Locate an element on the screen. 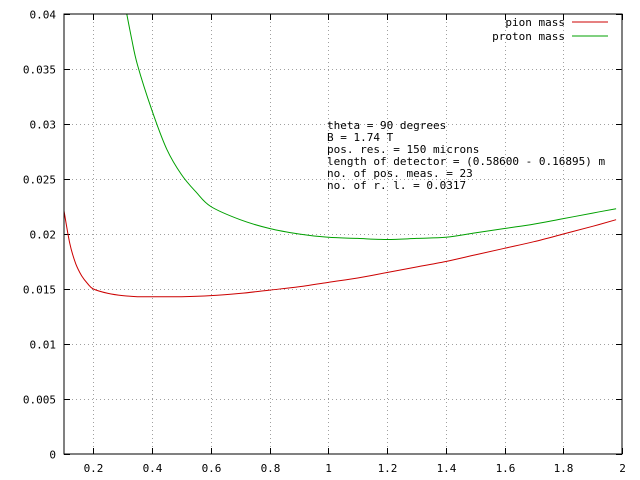  x-tick-label: 1.6 is located at coordinates (506, 468).